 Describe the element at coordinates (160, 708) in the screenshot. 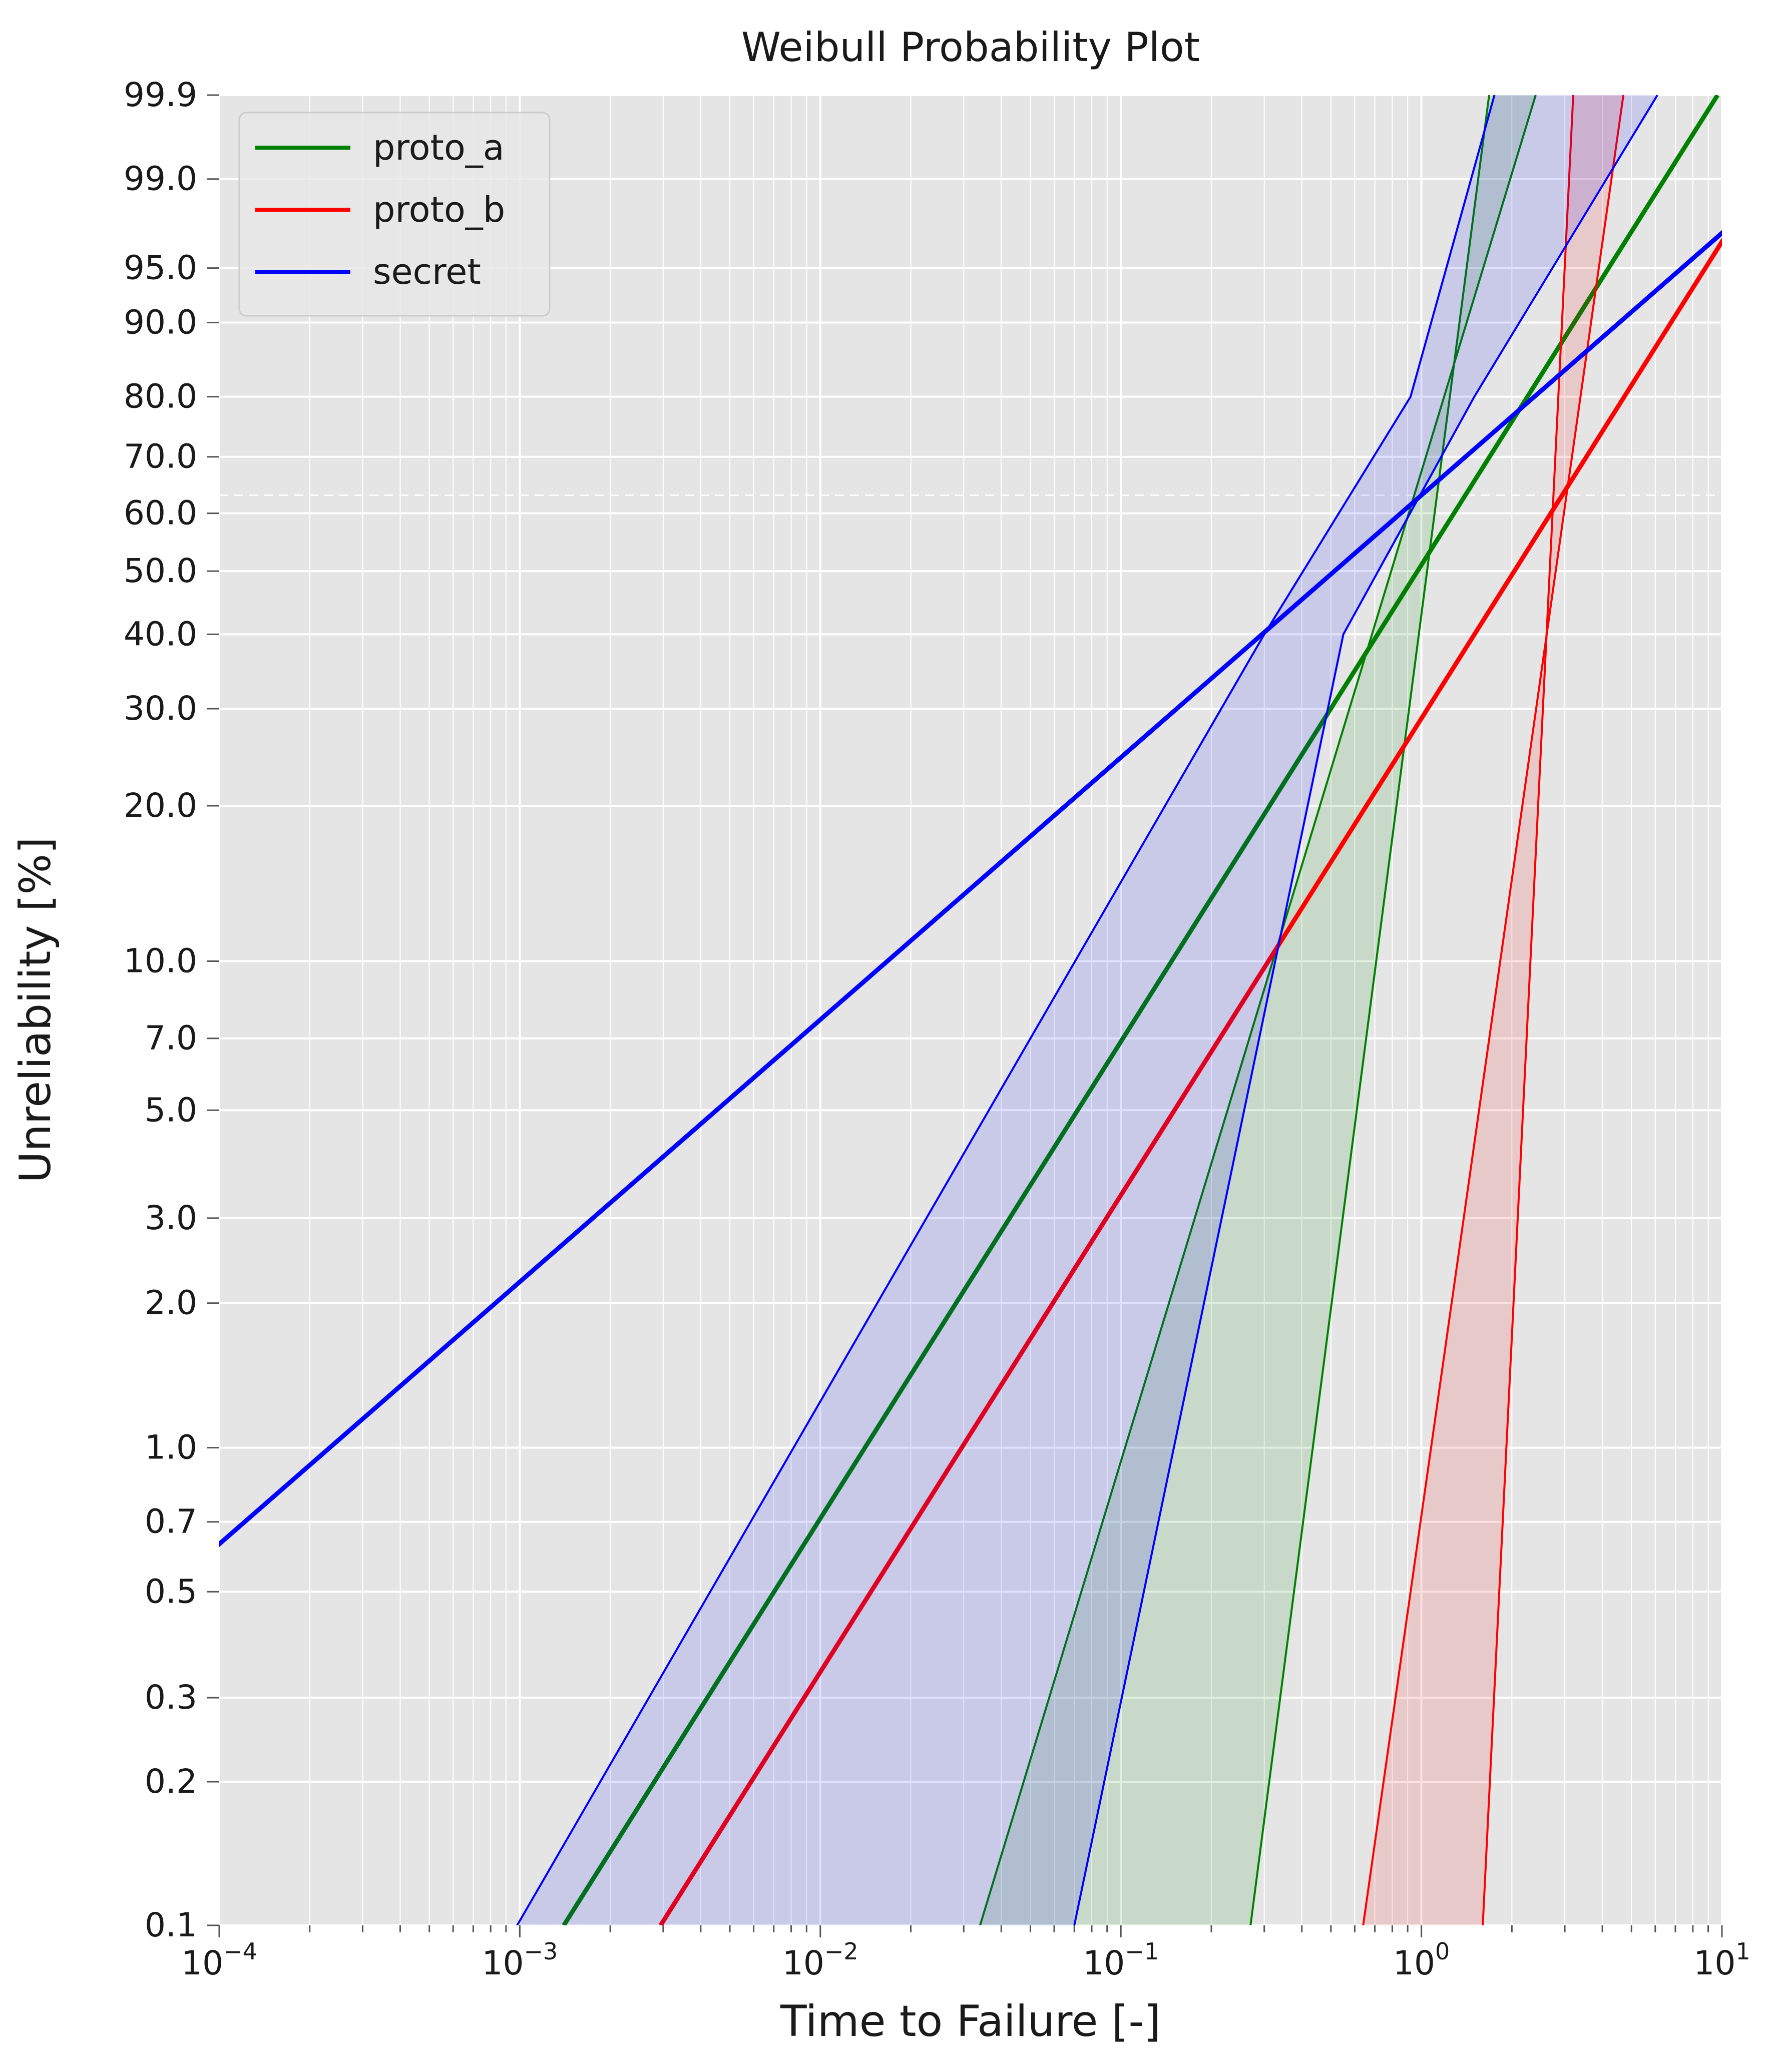

I see `y-tick-label: 30.0` at that location.